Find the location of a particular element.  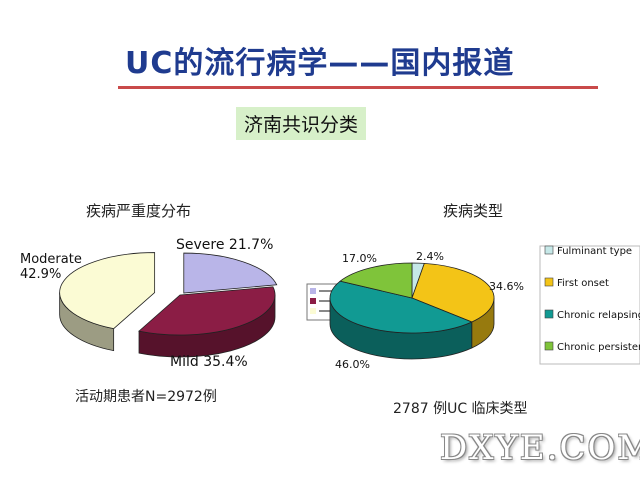

chart1-label-moderate: Moderate 42.9% is located at coordinates (51, 267).